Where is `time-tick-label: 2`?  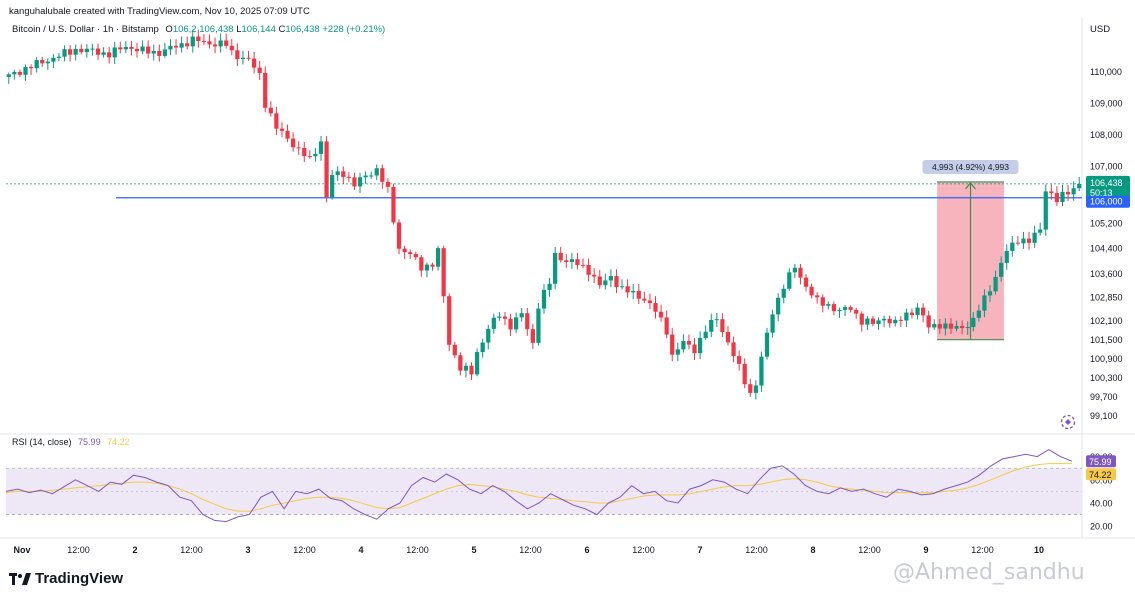 time-tick-label: 2 is located at coordinates (134, 550).